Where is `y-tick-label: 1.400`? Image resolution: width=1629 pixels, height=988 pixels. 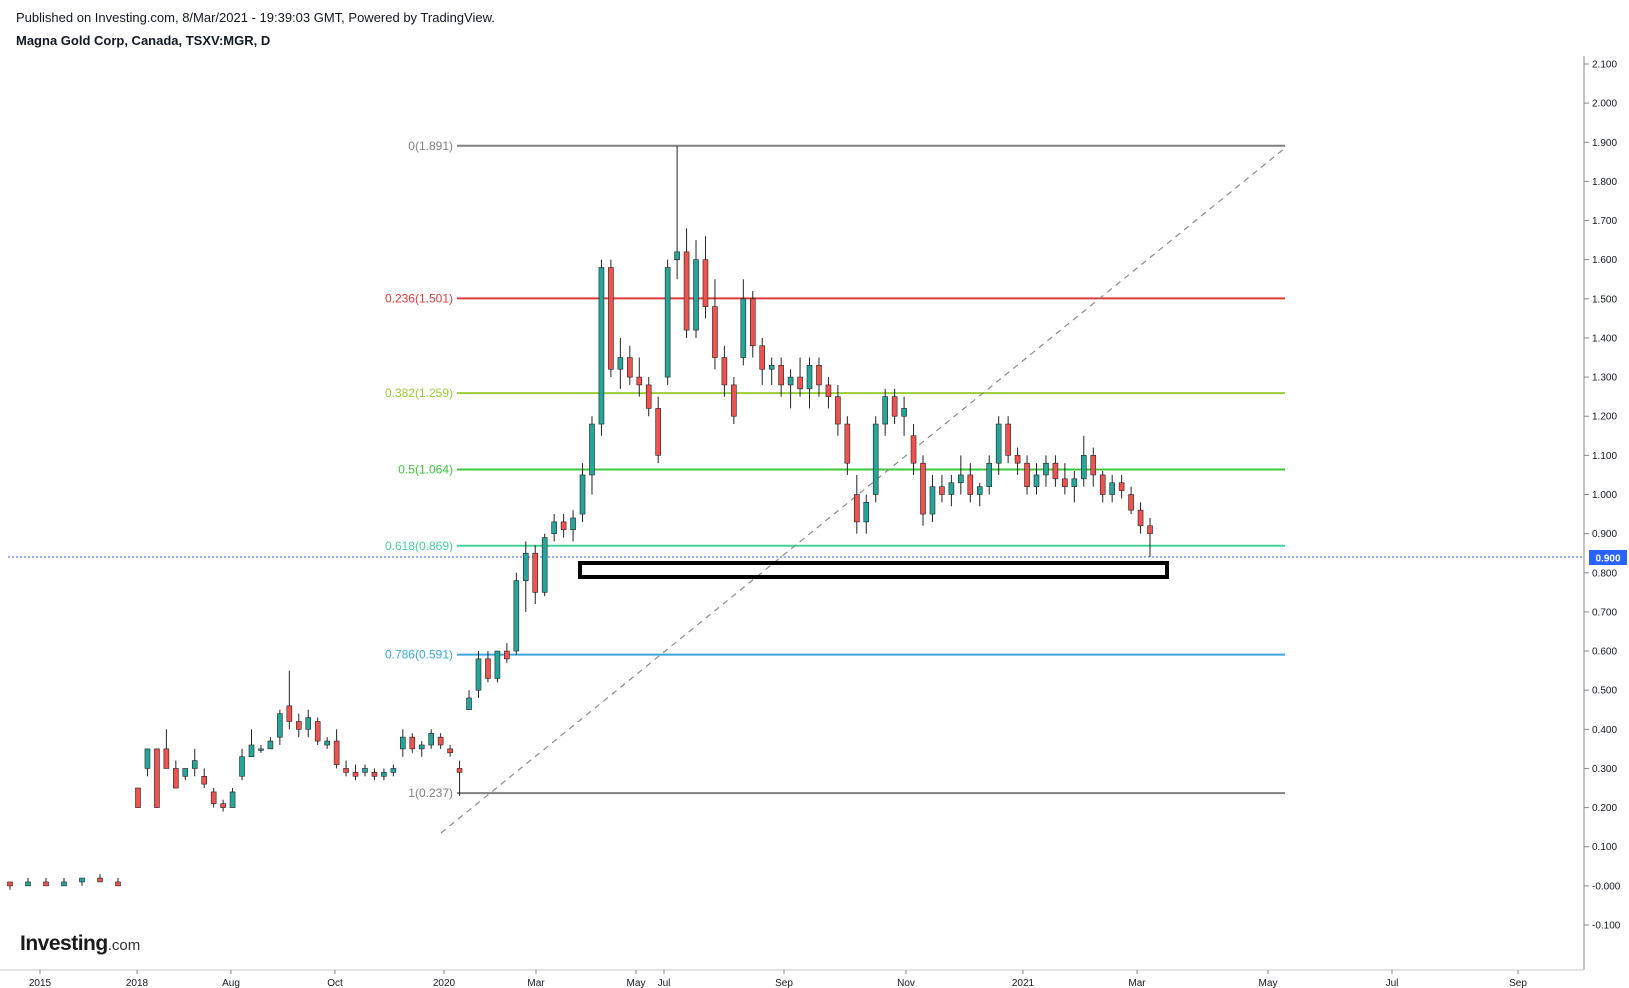 y-tick-label: 1.400 is located at coordinates (1604, 338).